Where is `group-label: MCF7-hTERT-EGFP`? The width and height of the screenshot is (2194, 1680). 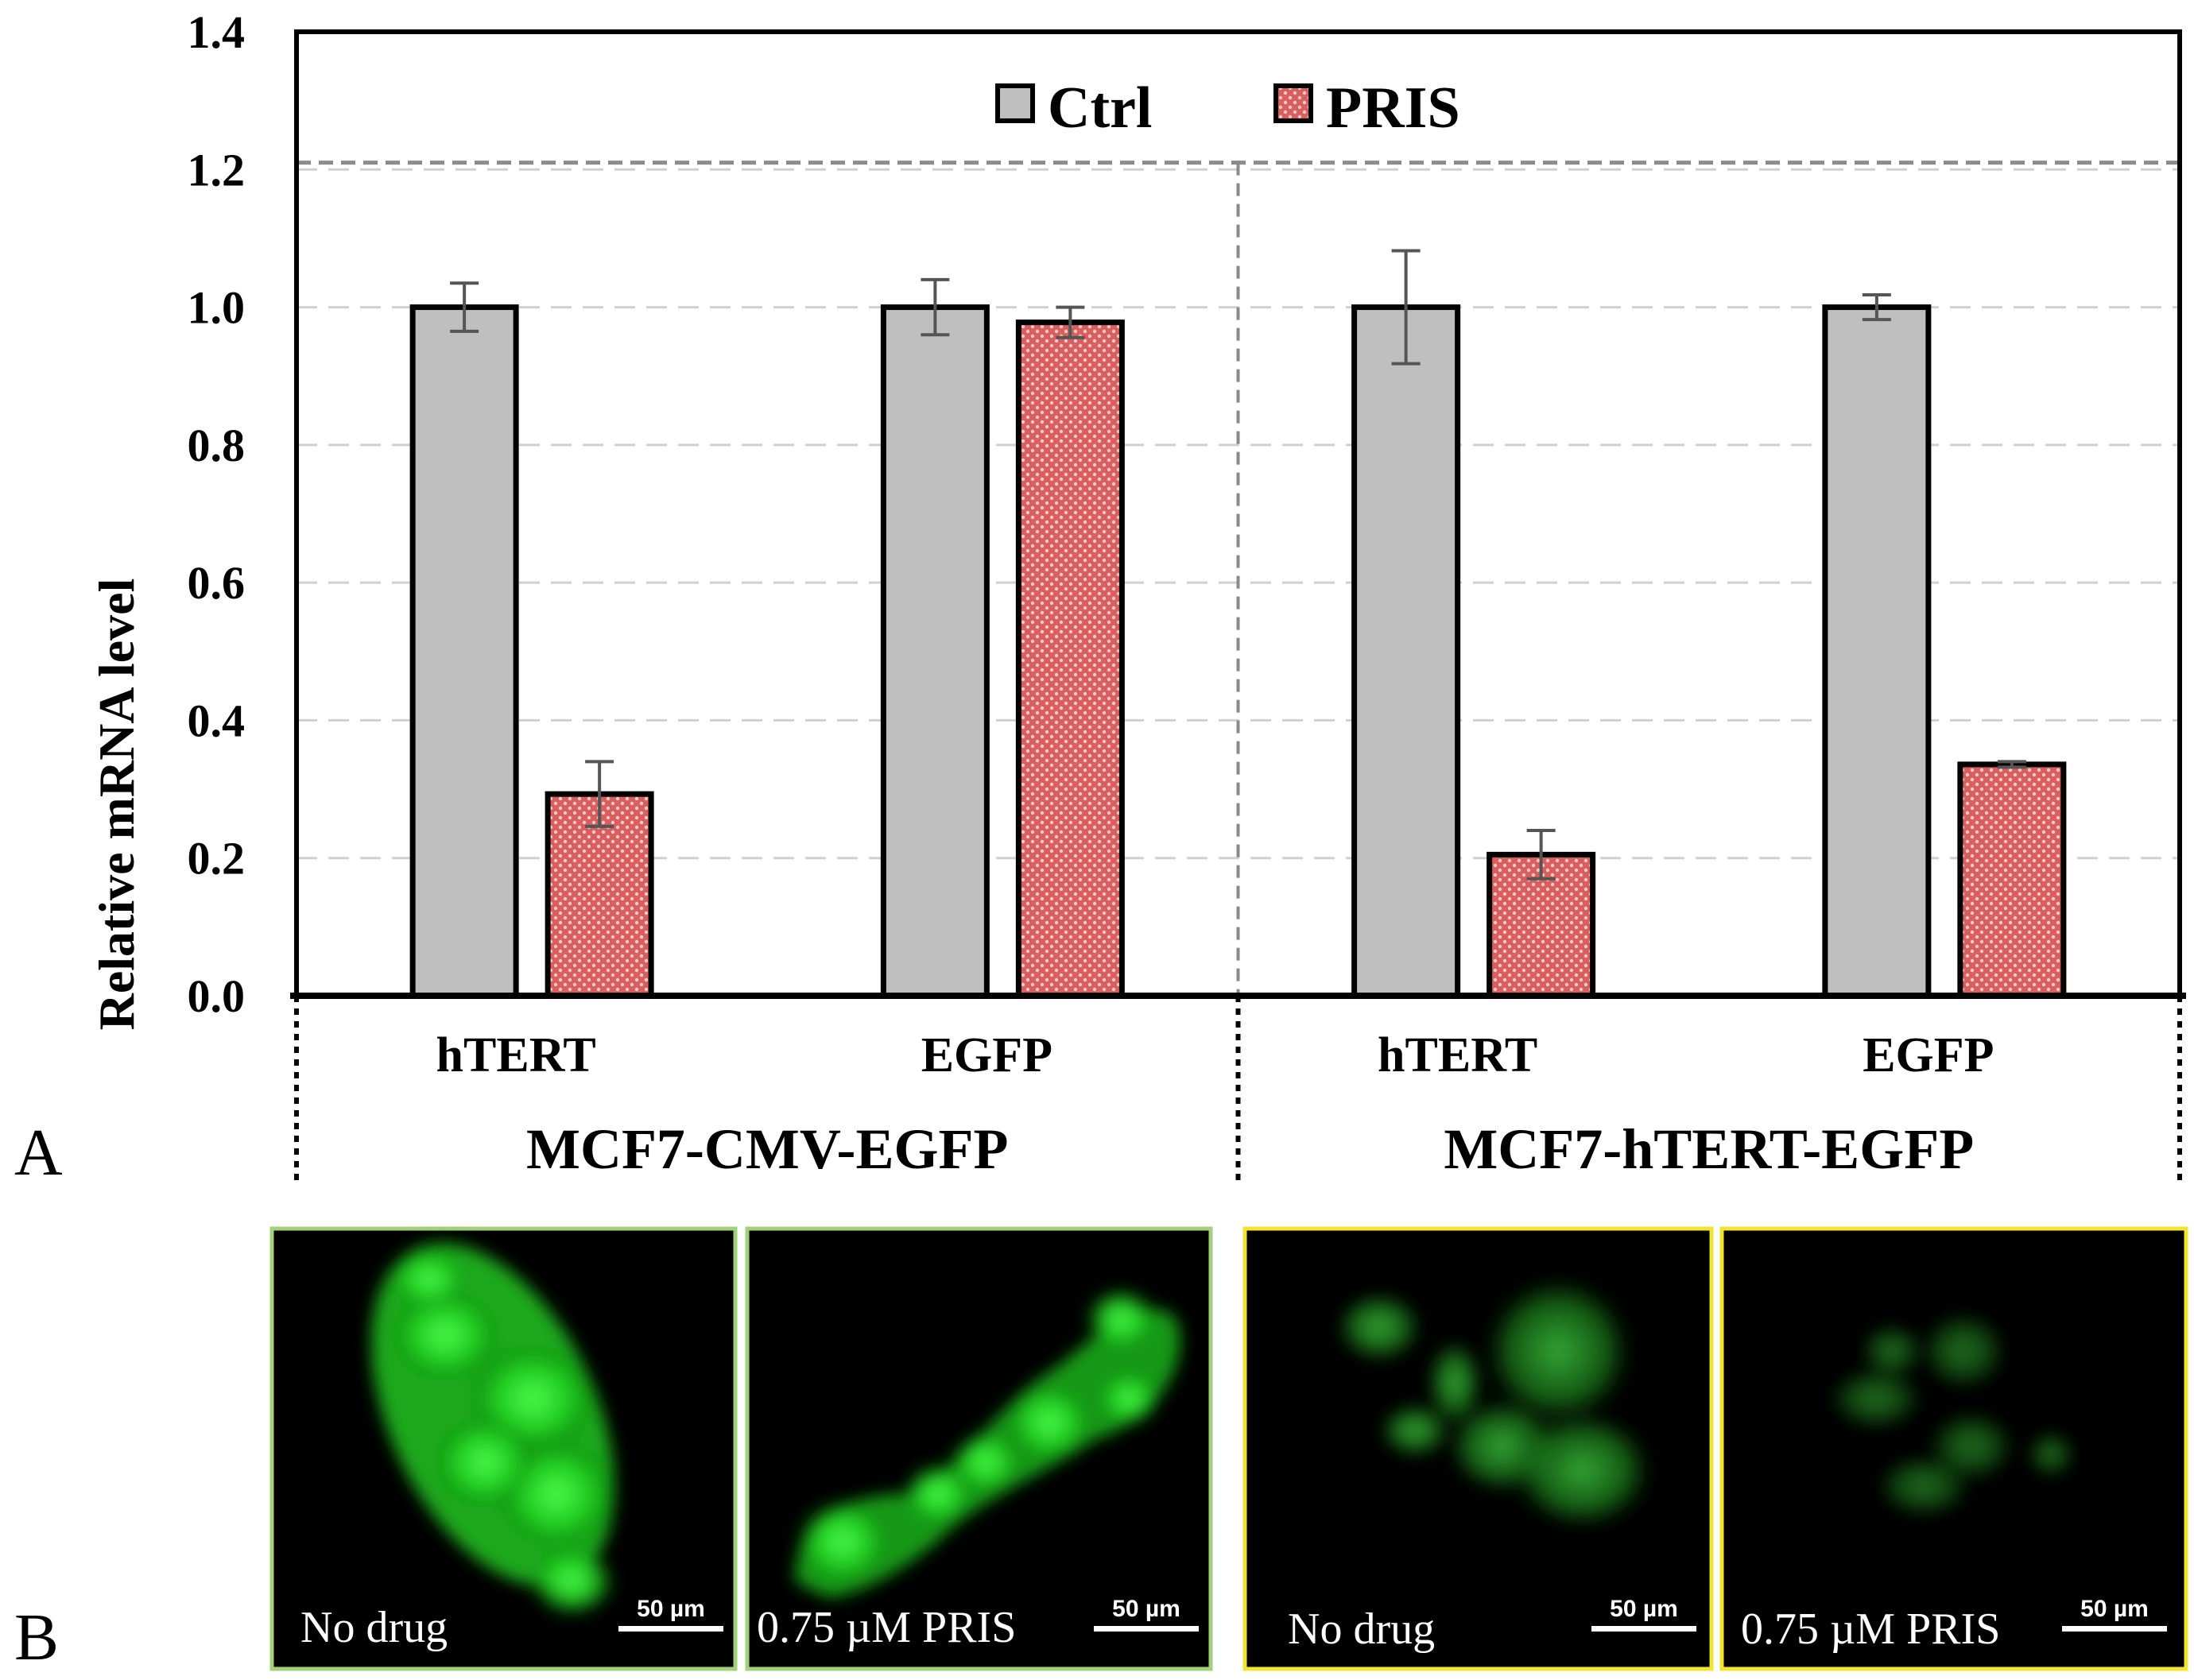 group-label: MCF7-hTERT-EGFP is located at coordinates (1709, 1149).